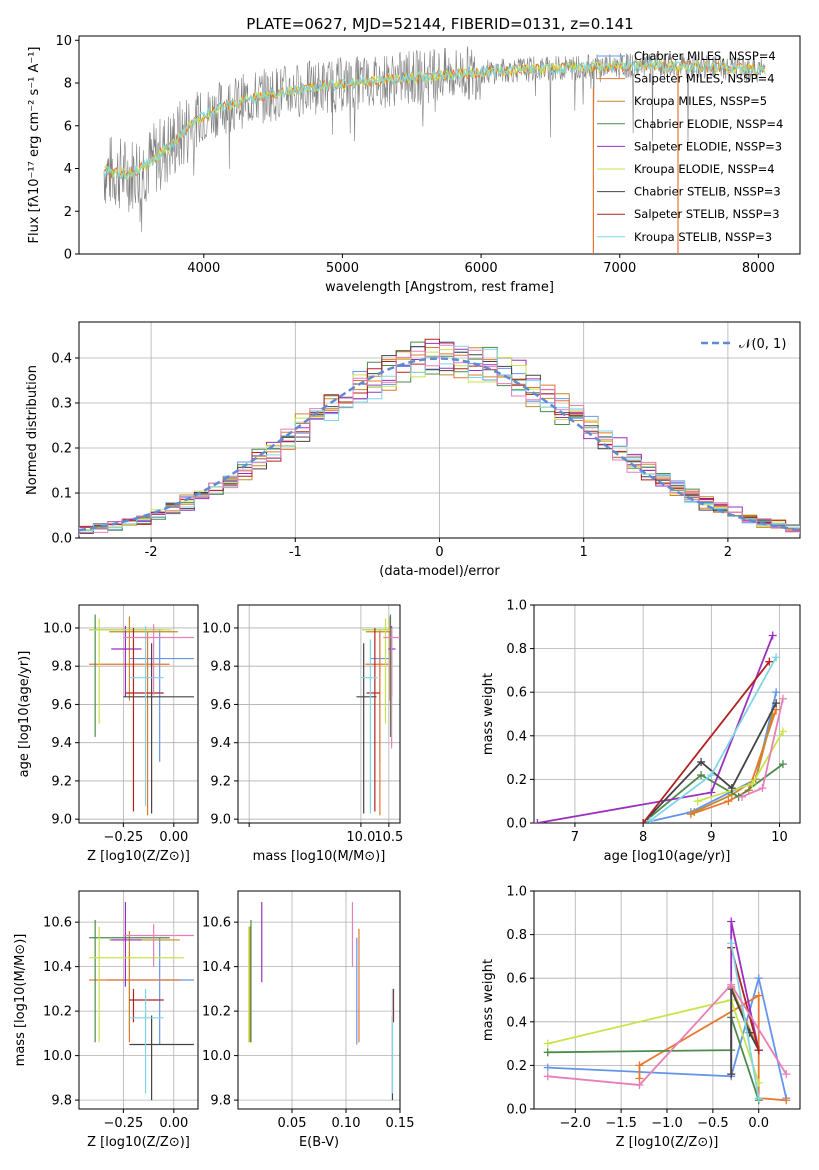 Image resolution: width=819 pixels, height=1170 pixels. I want to click on x-tick-label: 7000, so click(619, 268).